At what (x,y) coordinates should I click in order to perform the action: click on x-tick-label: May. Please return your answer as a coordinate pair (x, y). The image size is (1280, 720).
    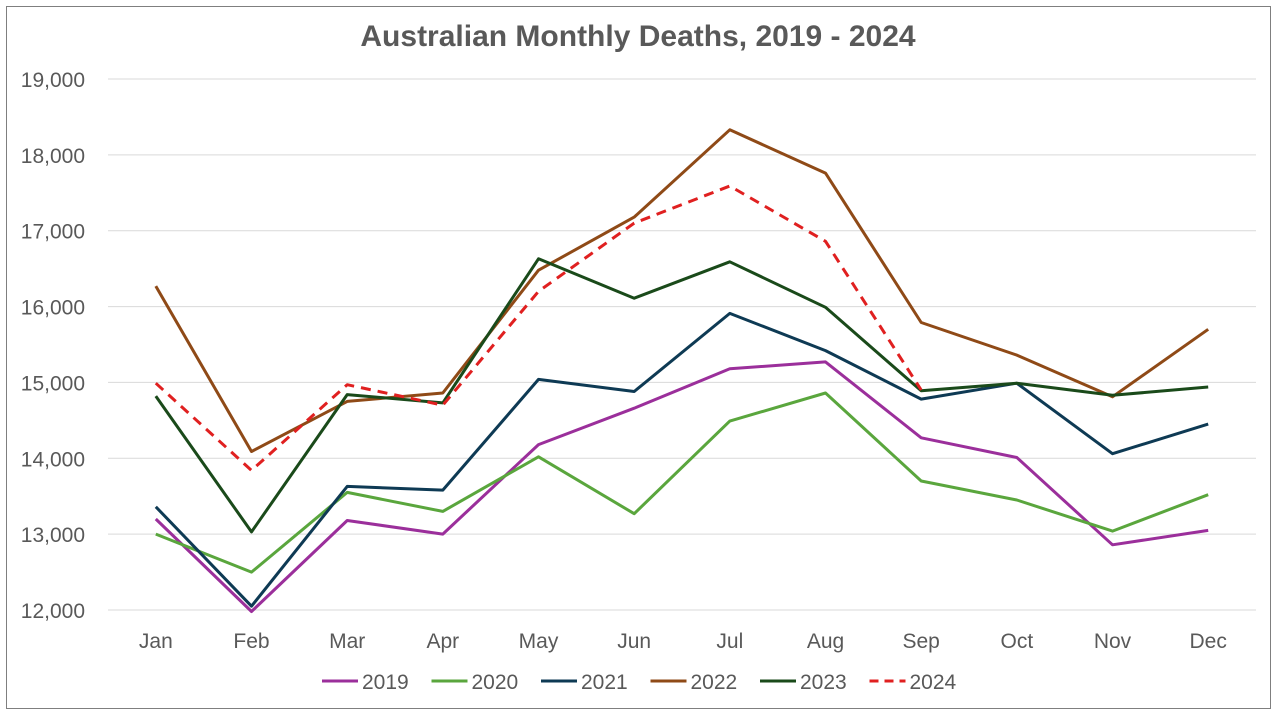
    Looking at the image, I should click on (539, 641).